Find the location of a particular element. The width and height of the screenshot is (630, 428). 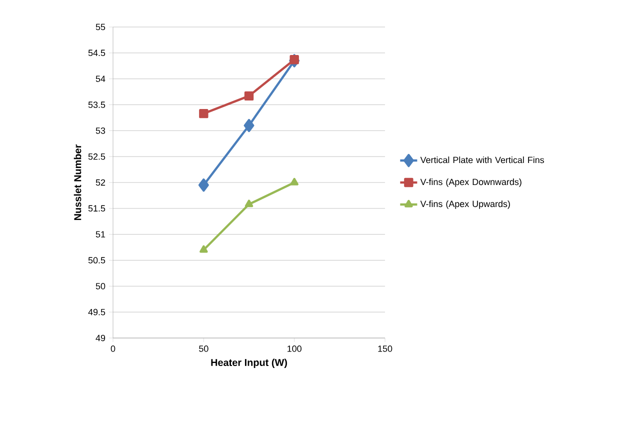

y-tick-label: 54 is located at coordinates (101, 79).